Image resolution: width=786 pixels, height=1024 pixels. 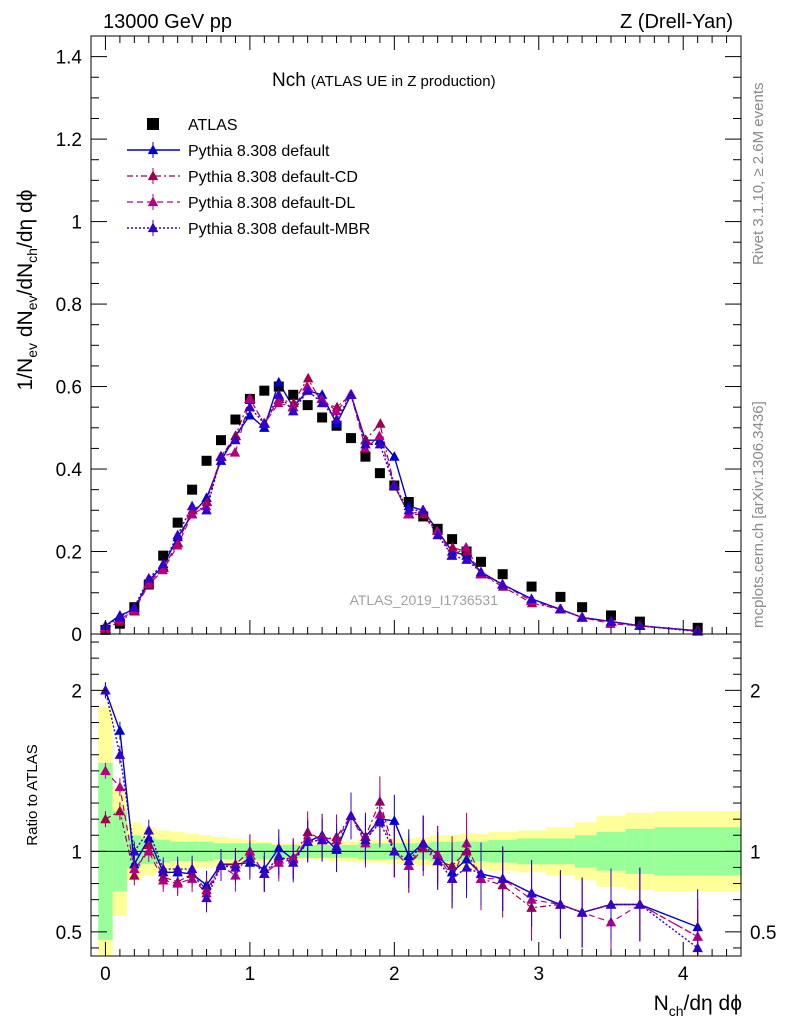 What do you see at coordinates (69, 388) in the screenshot?
I see `y-tick-label-main: 0.6` at bounding box center [69, 388].